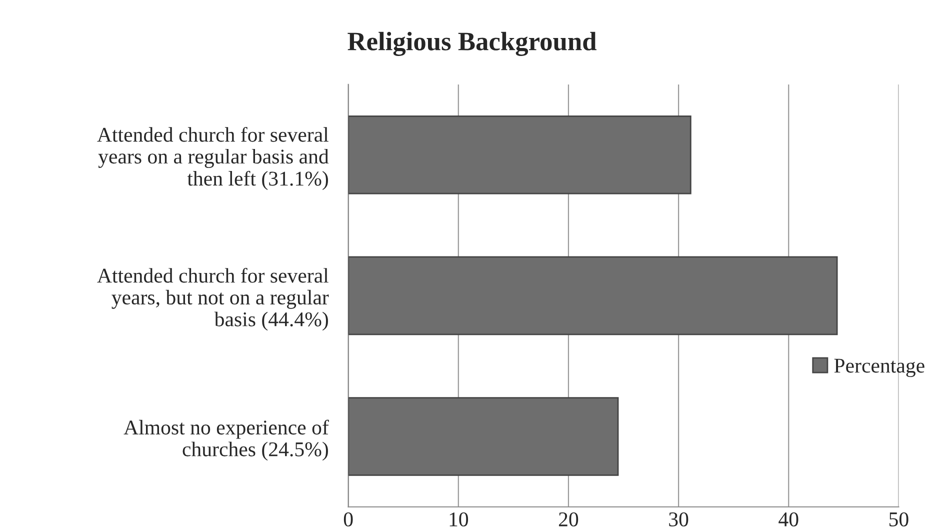 This screenshot has width=944, height=528. Describe the element at coordinates (226, 440) in the screenshot. I see `y-tick-label: Almost no experience of churches (24.5%)` at that location.